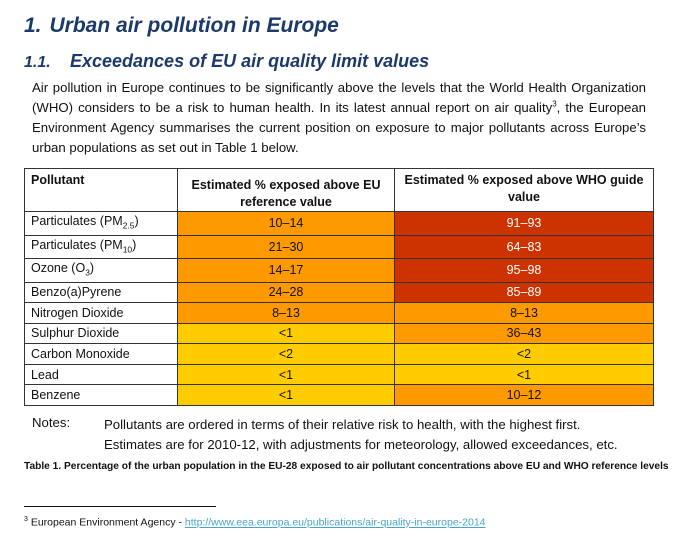 The height and width of the screenshot is (541, 686). What do you see at coordinates (286, 270) in the screenshot?
I see `eu-exposure-value: 14–17` at bounding box center [286, 270].